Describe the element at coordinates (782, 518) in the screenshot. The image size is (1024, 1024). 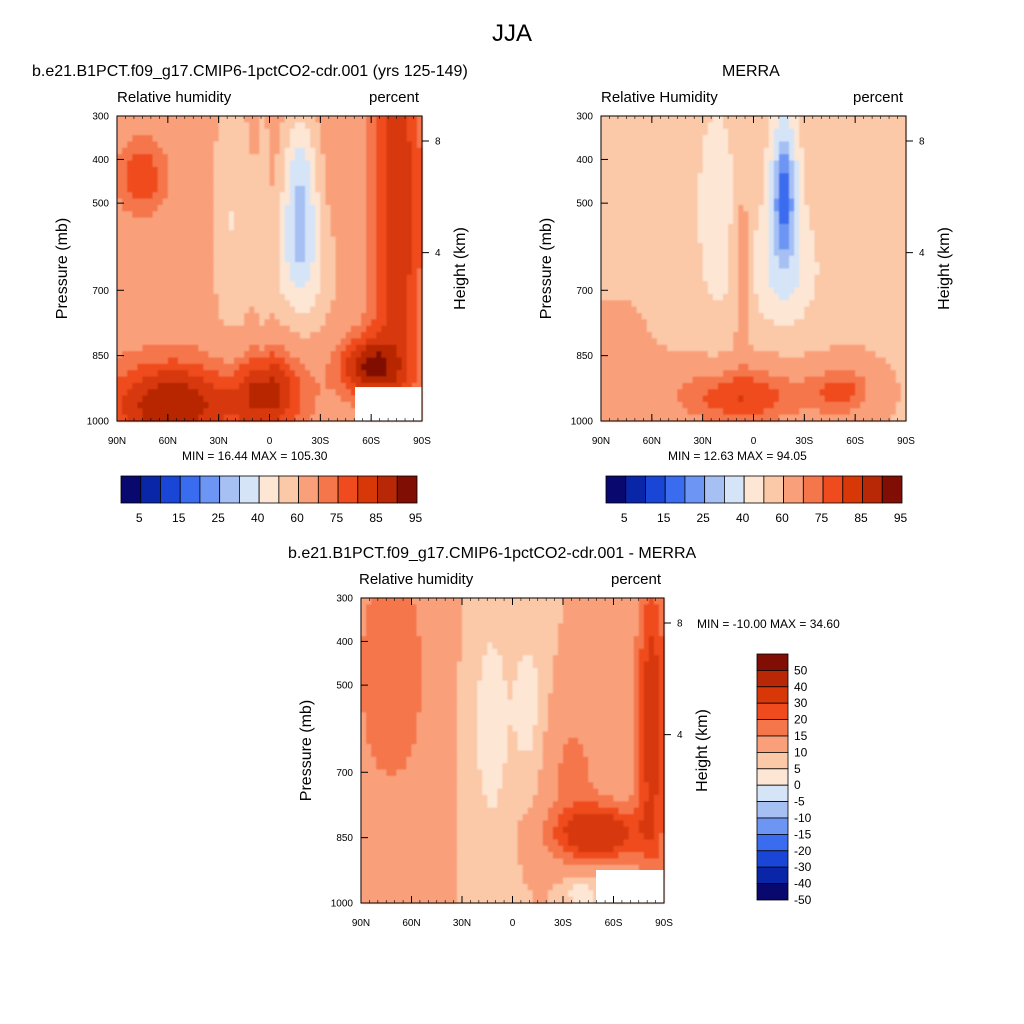
I see `panel2-colorbar-label: 60` at that location.